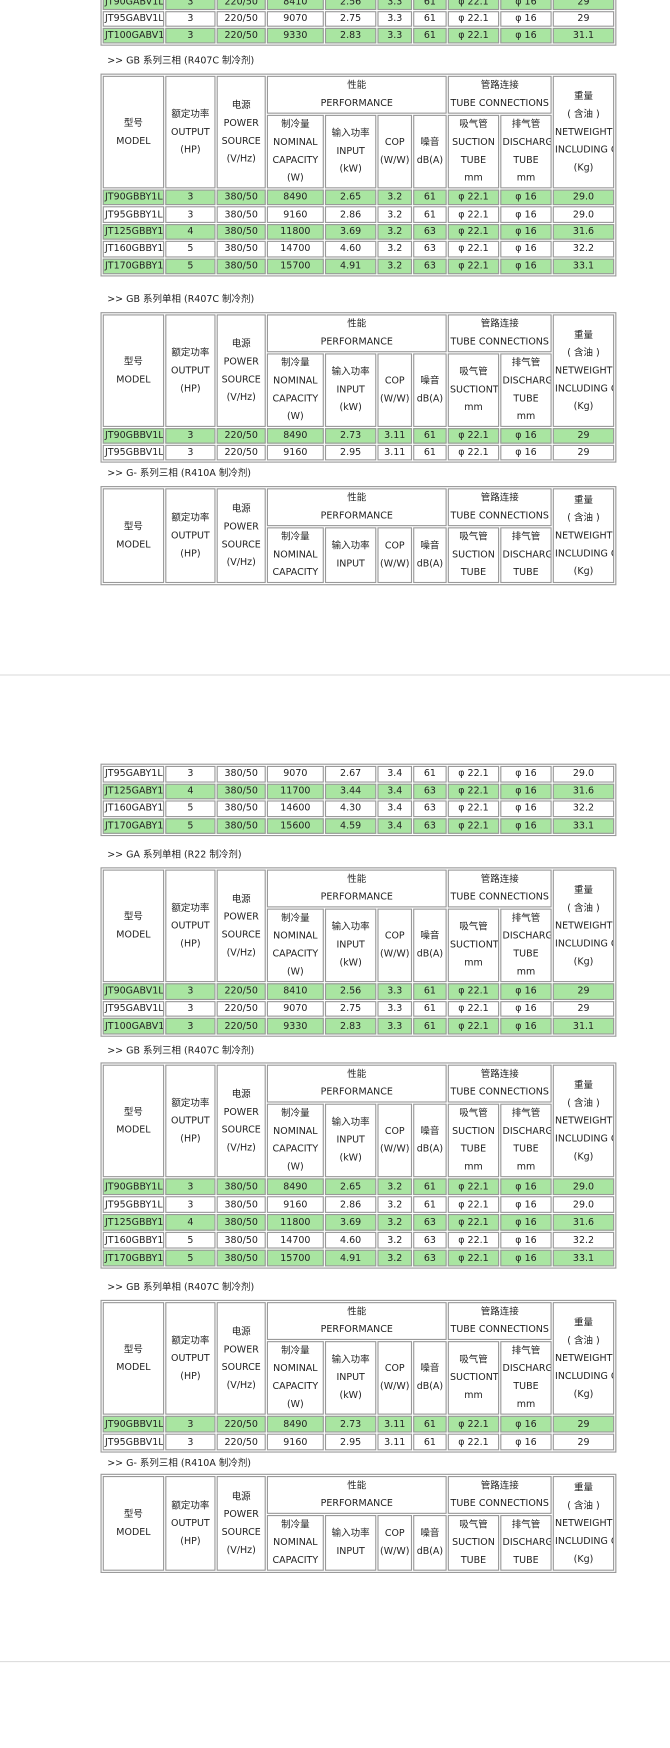 The height and width of the screenshot is (1748, 670). I want to click on data-cell: 380/50, so click(241, 808).